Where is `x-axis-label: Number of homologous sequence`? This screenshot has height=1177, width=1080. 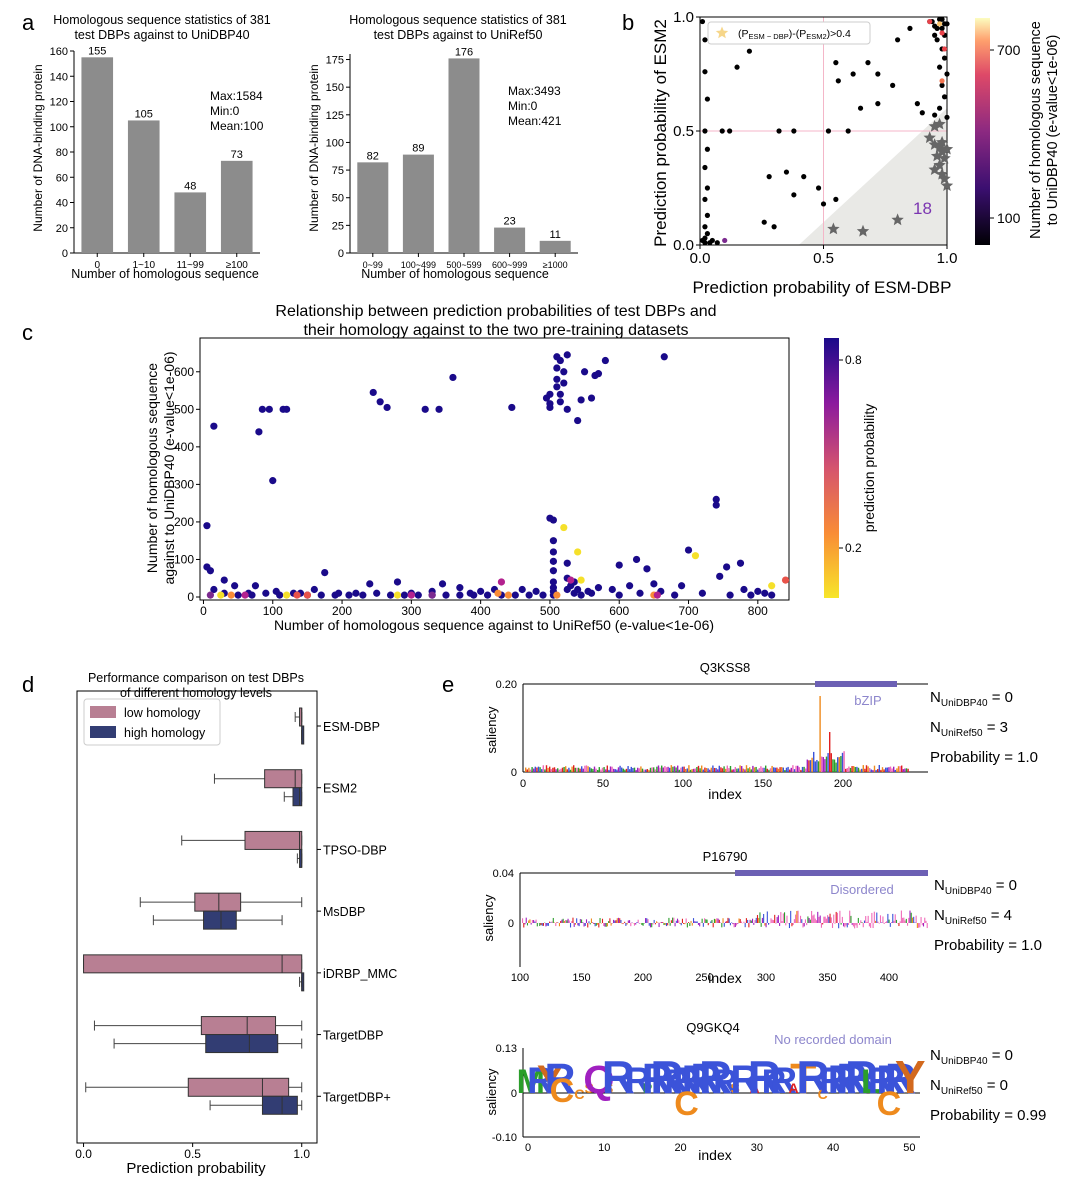
x-axis-label: Number of homologous sequence is located at coordinates (165, 274).